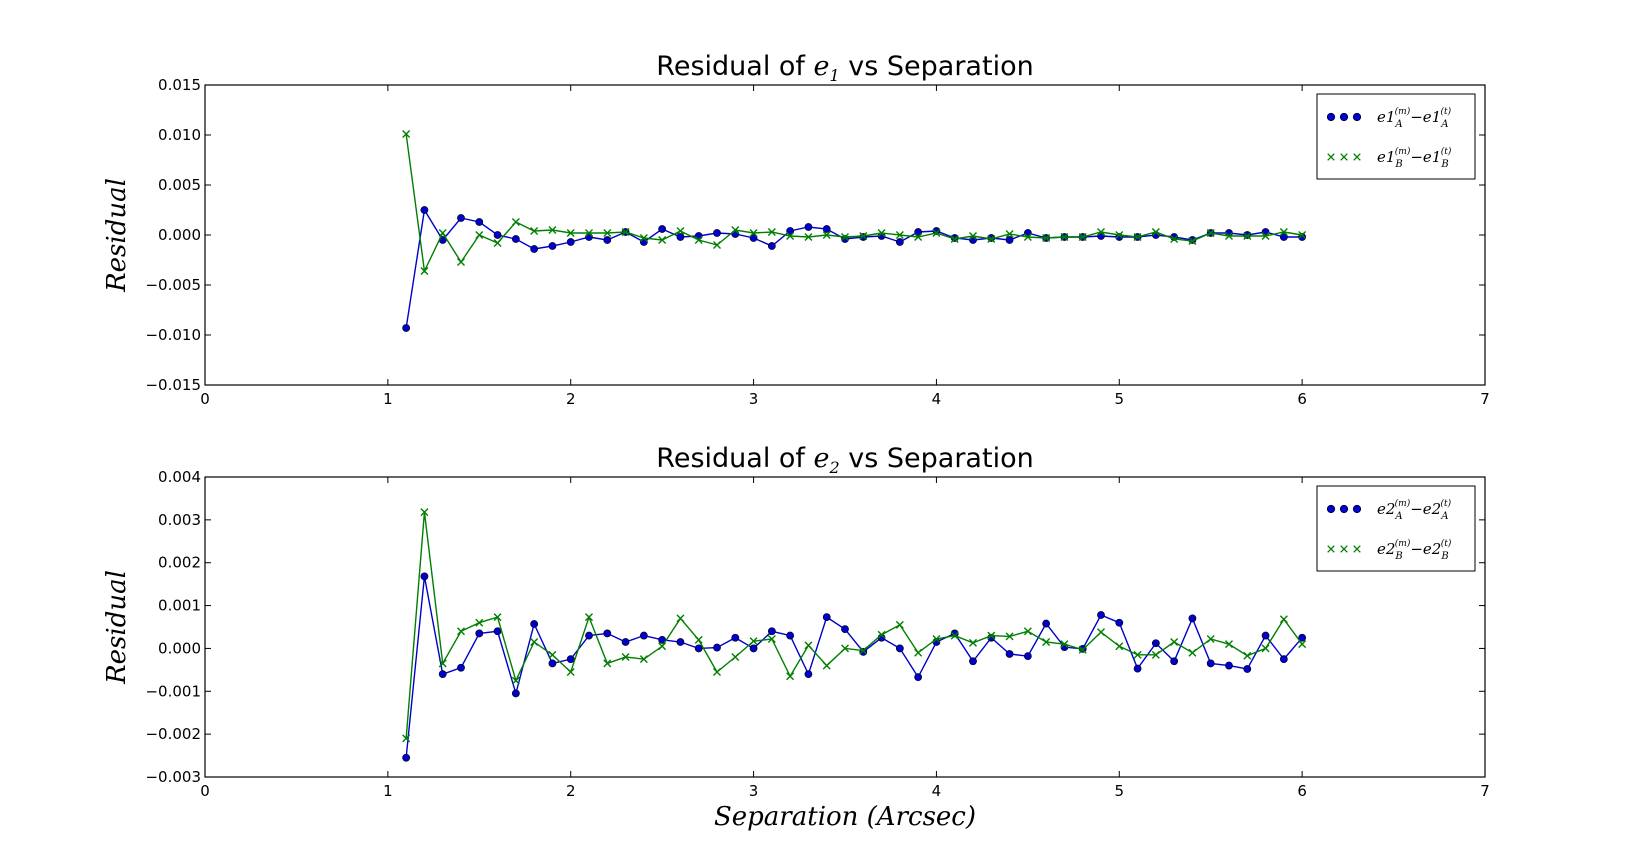 Image resolution: width=1626 pixels, height=857 pixels. What do you see at coordinates (854, 202) in the screenshot?
I see `series-b` at bounding box center [854, 202].